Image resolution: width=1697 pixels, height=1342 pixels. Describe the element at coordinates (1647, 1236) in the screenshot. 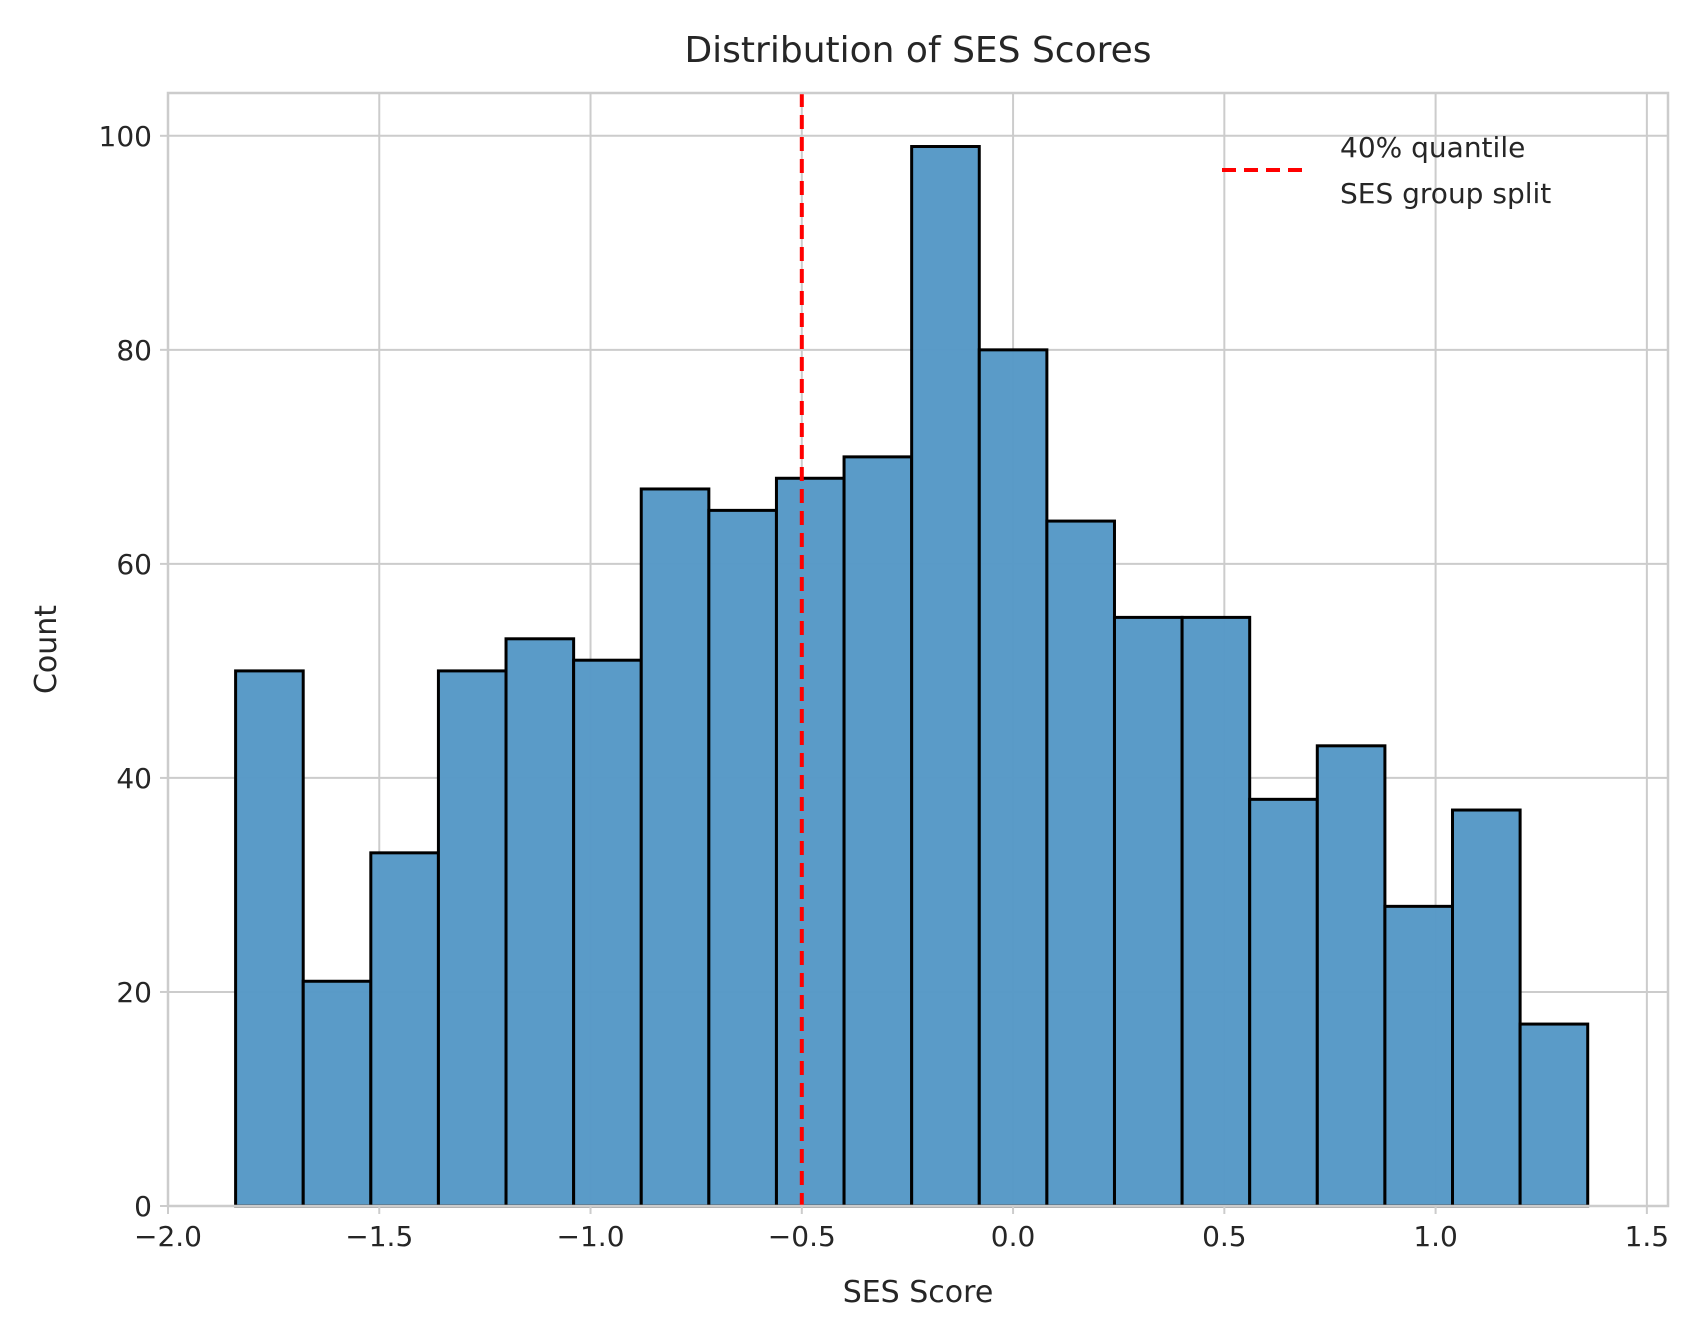

I see `x-tick-label: 1.5` at that location.